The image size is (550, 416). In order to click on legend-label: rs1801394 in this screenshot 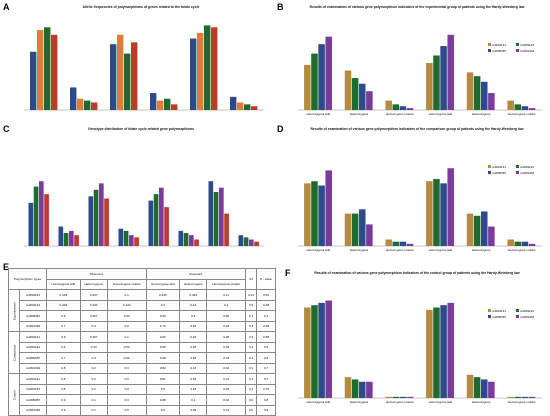, I will do `click(527, 317)`.